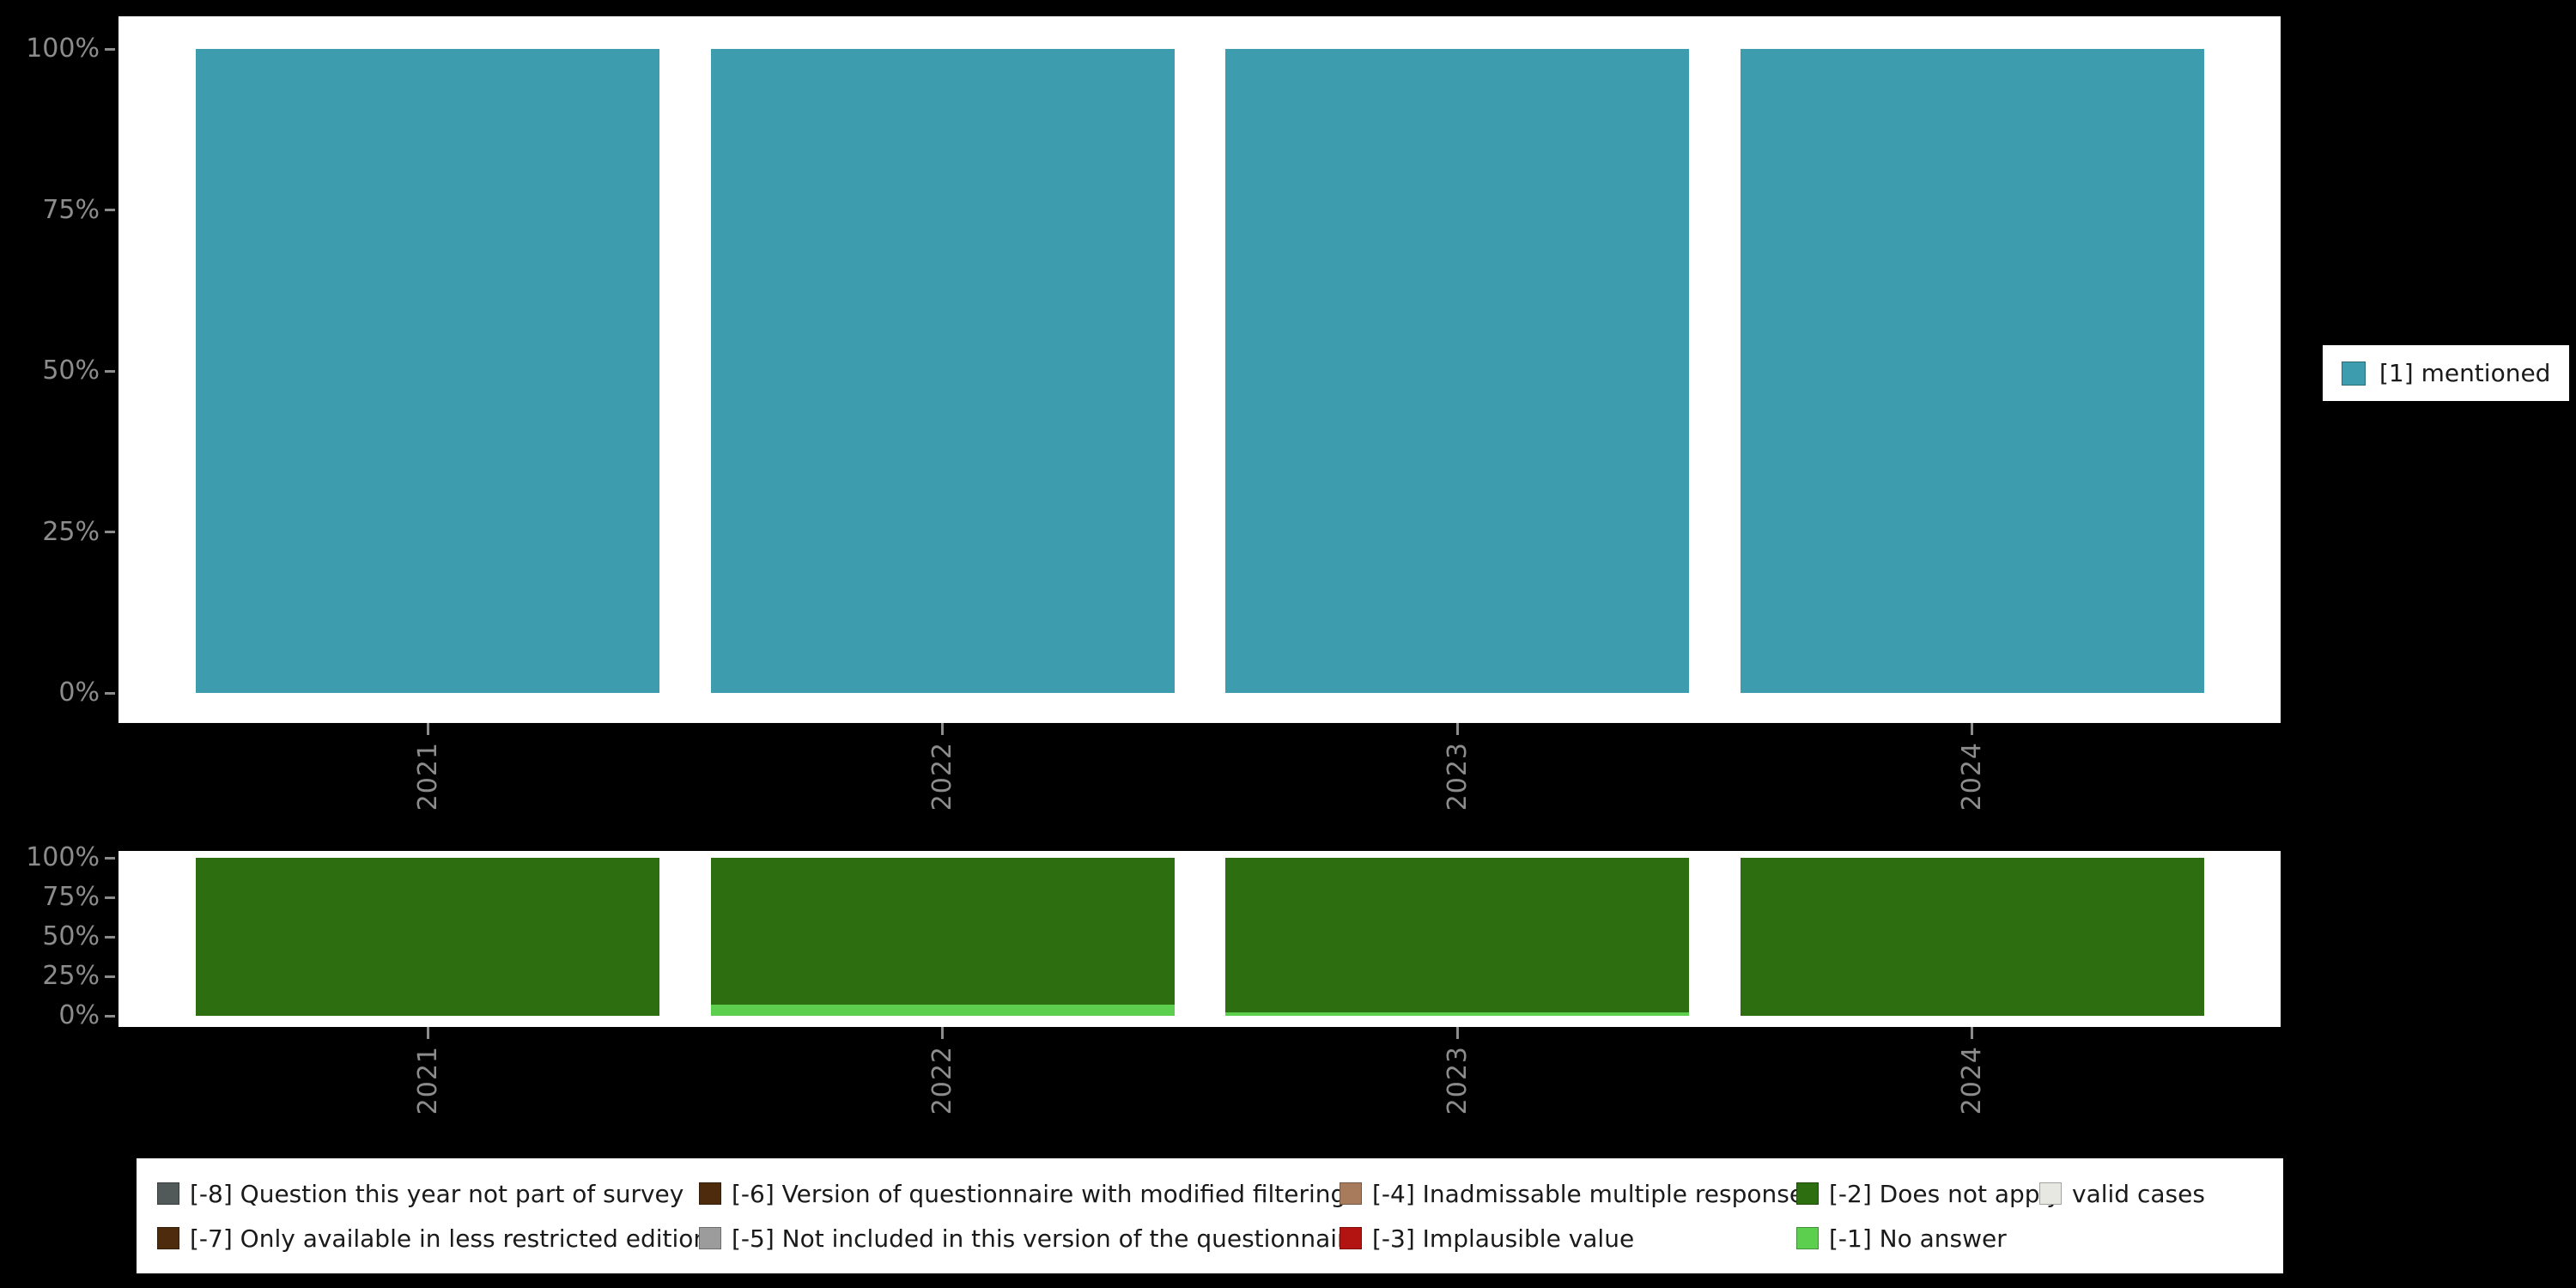 Image resolution: width=2576 pixels, height=1288 pixels. I want to click on legend-item-missing-r0-c4: valid cases, so click(2161, 1194).